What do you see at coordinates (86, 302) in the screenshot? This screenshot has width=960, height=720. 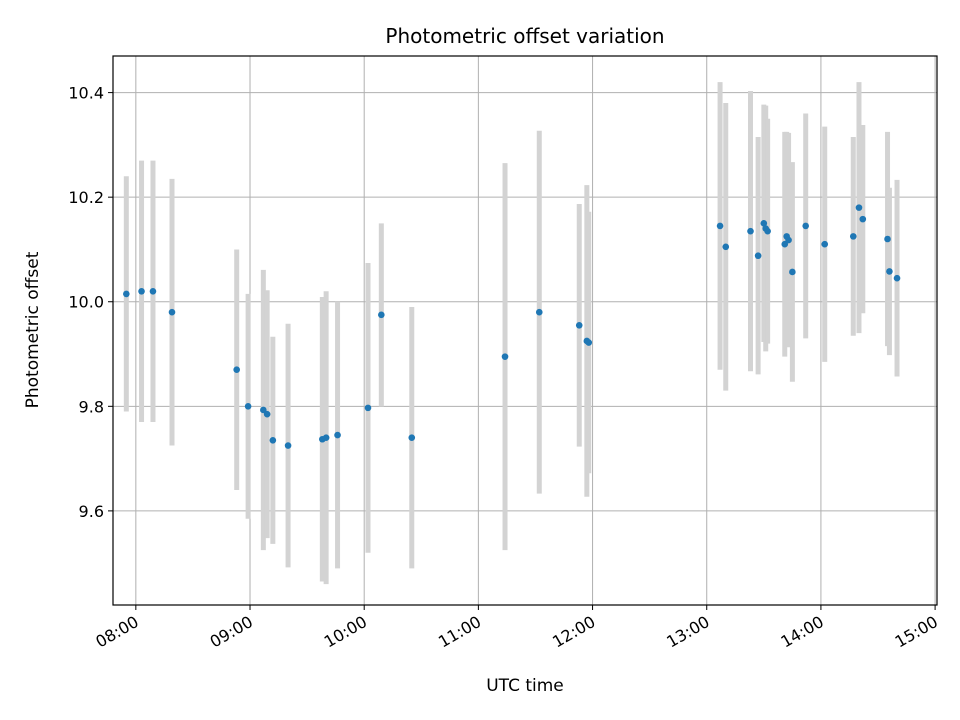 I see `y-tick-label: 10.0` at bounding box center [86, 302].